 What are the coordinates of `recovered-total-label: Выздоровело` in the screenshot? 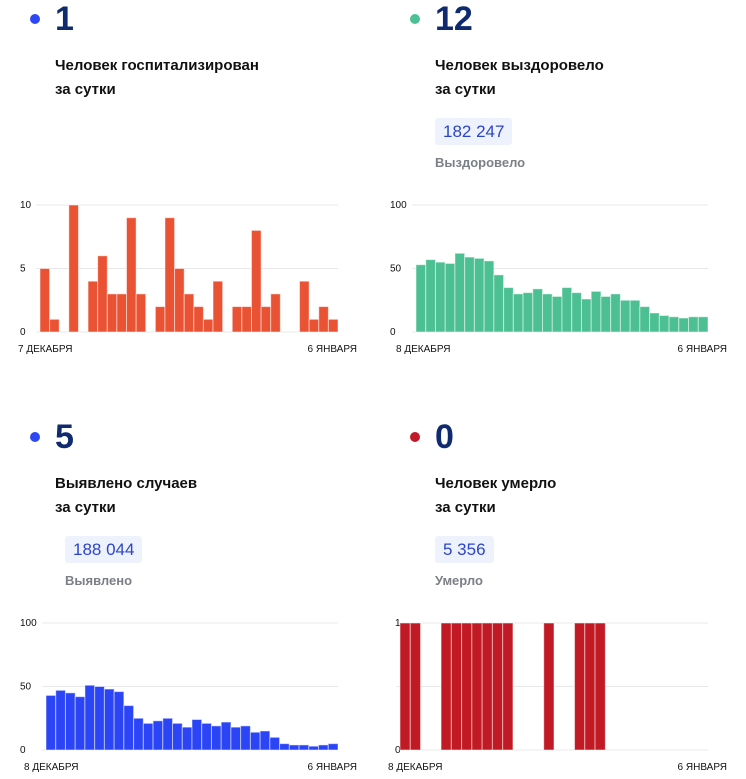 It's located at (480, 162).